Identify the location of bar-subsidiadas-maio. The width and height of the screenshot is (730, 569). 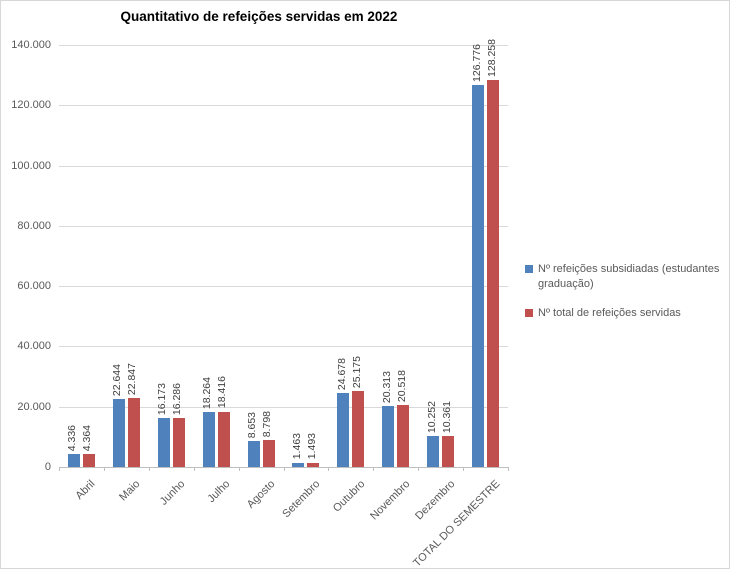
(118, 432).